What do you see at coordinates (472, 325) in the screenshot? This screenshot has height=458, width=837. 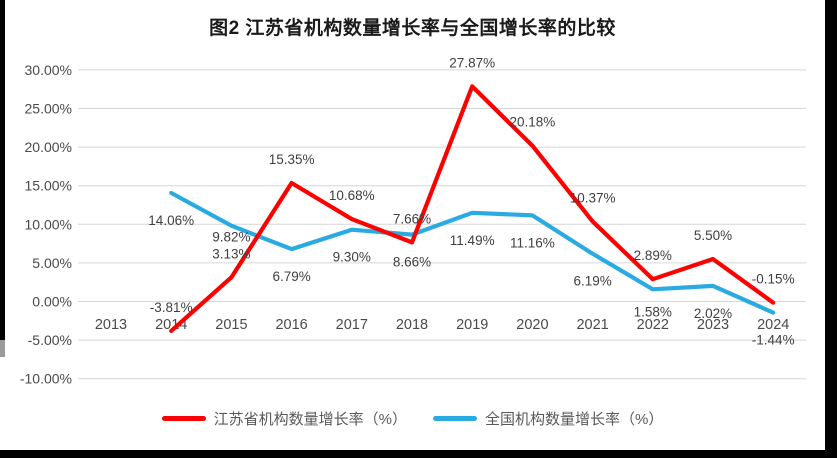 I see `x-tick-label: 2019` at bounding box center [472, 325].